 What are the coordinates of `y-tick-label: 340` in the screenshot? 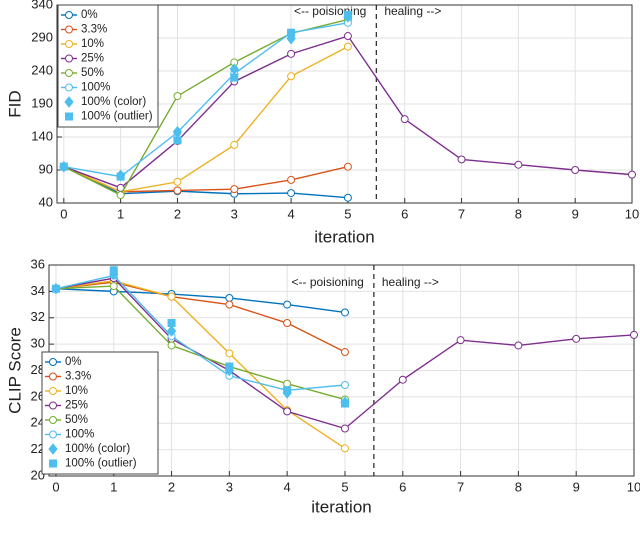 It's located at (42, 5).